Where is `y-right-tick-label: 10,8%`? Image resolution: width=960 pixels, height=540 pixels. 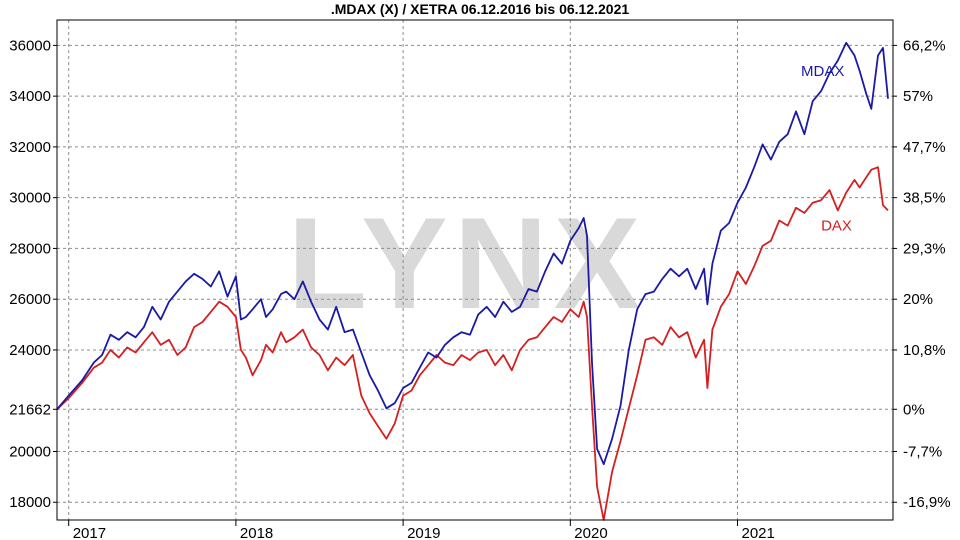
y-right-tick-label: 10,8% is located at coordinates (924, 350).